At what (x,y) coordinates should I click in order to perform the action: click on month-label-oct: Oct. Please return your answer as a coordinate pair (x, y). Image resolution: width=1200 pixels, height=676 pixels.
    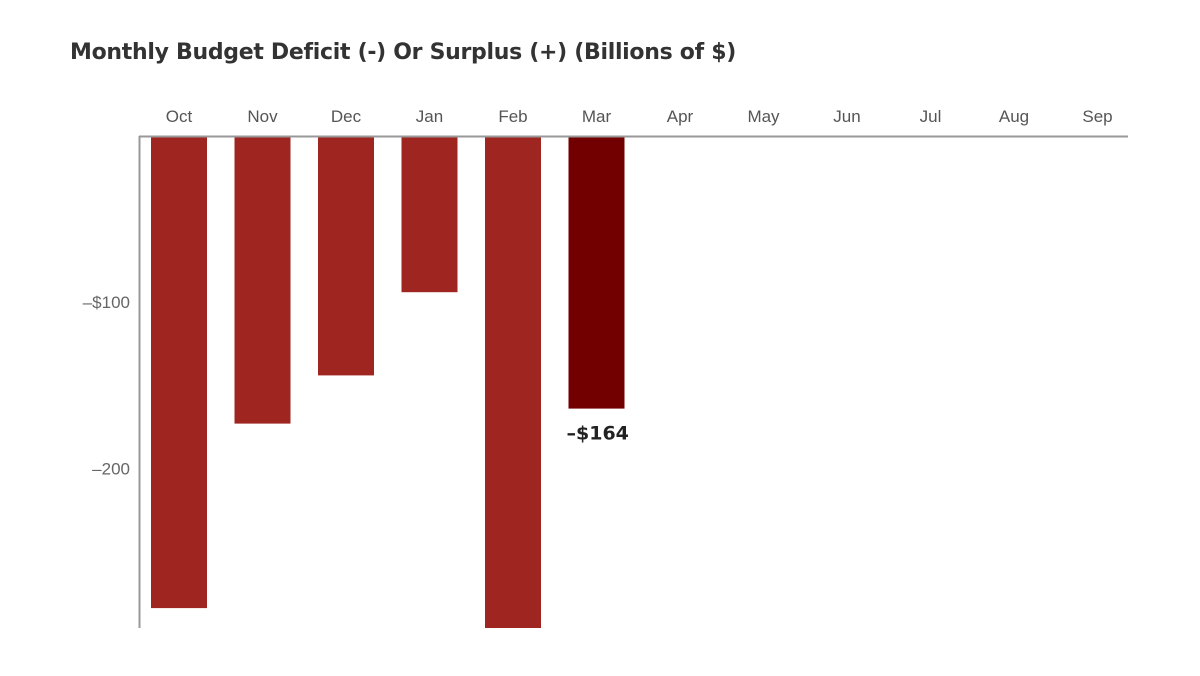
    Looking at the image, I should click on (179, 116).